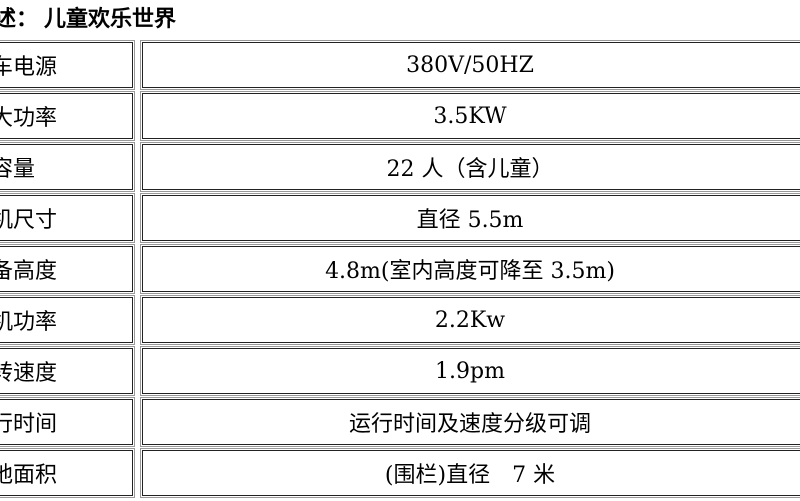  Describe the element at coordinates (110, 19) in the screenshot. I see `title: 儿童欢乐世界` at that location.